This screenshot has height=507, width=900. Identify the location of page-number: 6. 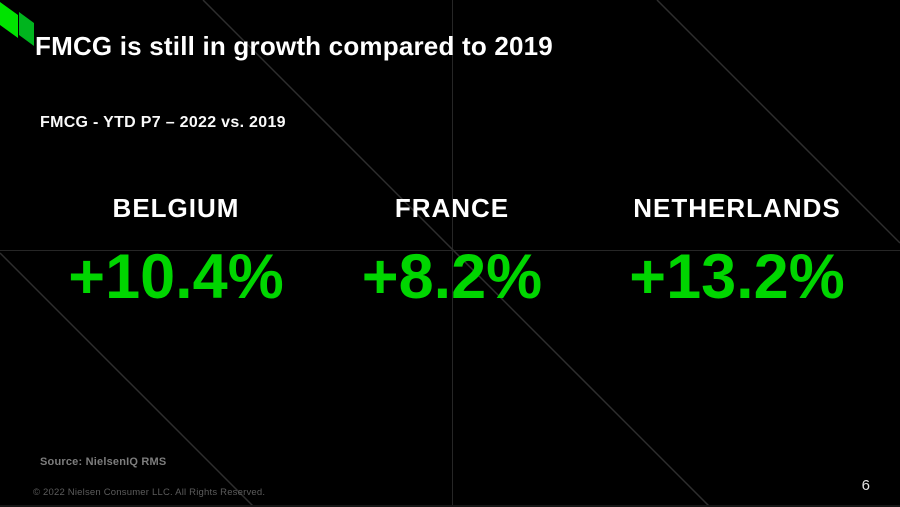
(865, 485).